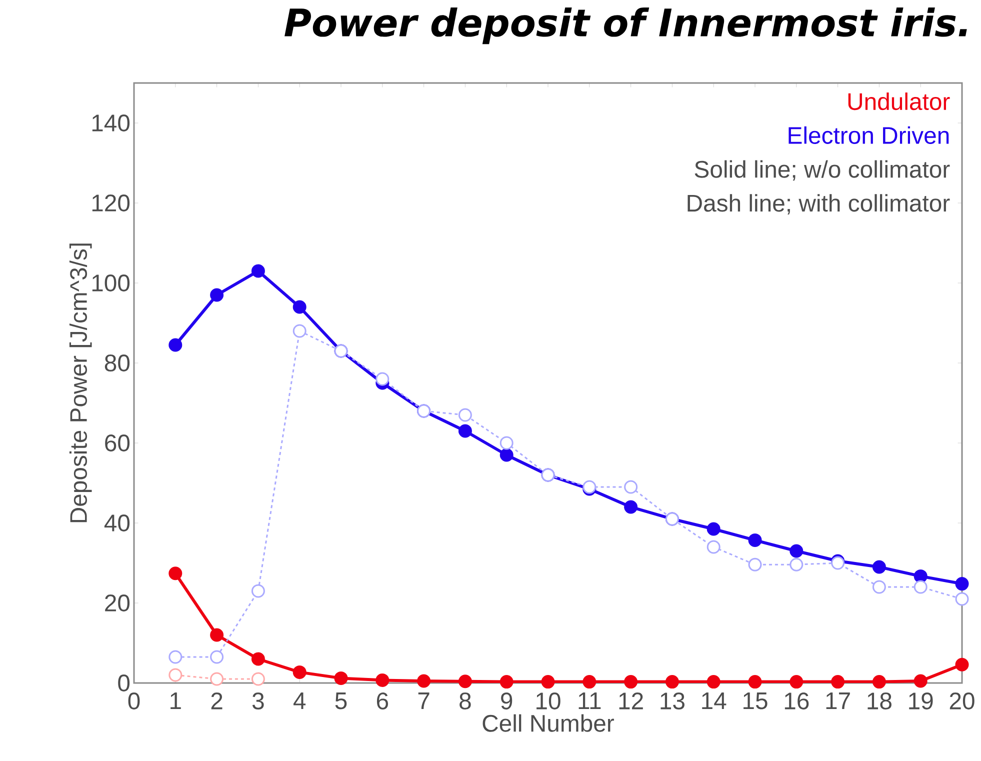  What do you see at coordinates (111, 283) in the screenshot?
I see `y-tick-label: 100` at bounding box center [111, 283].